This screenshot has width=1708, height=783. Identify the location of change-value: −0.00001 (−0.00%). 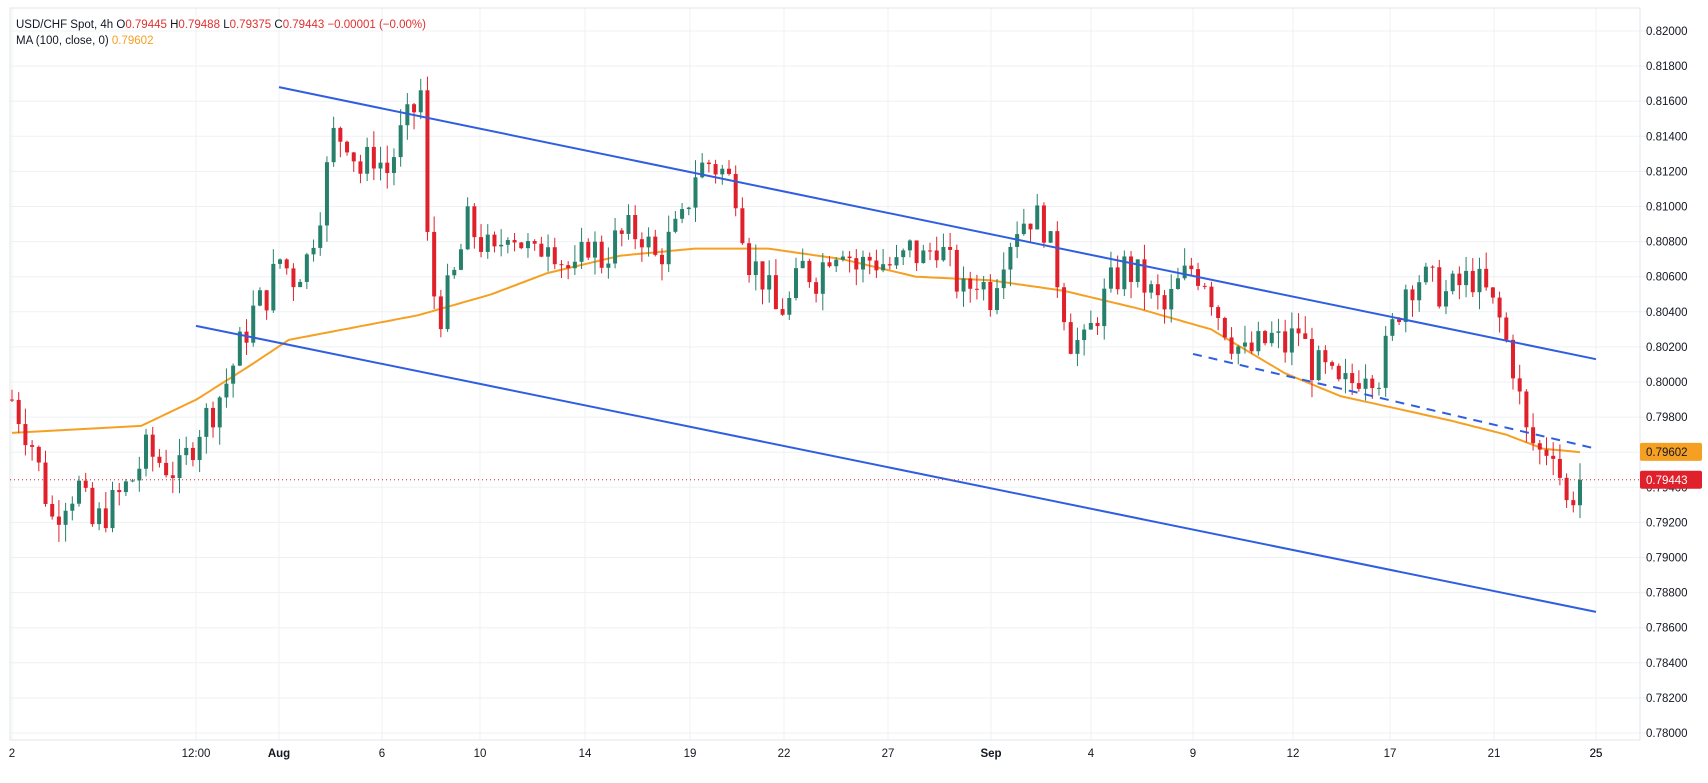
(376, 25).